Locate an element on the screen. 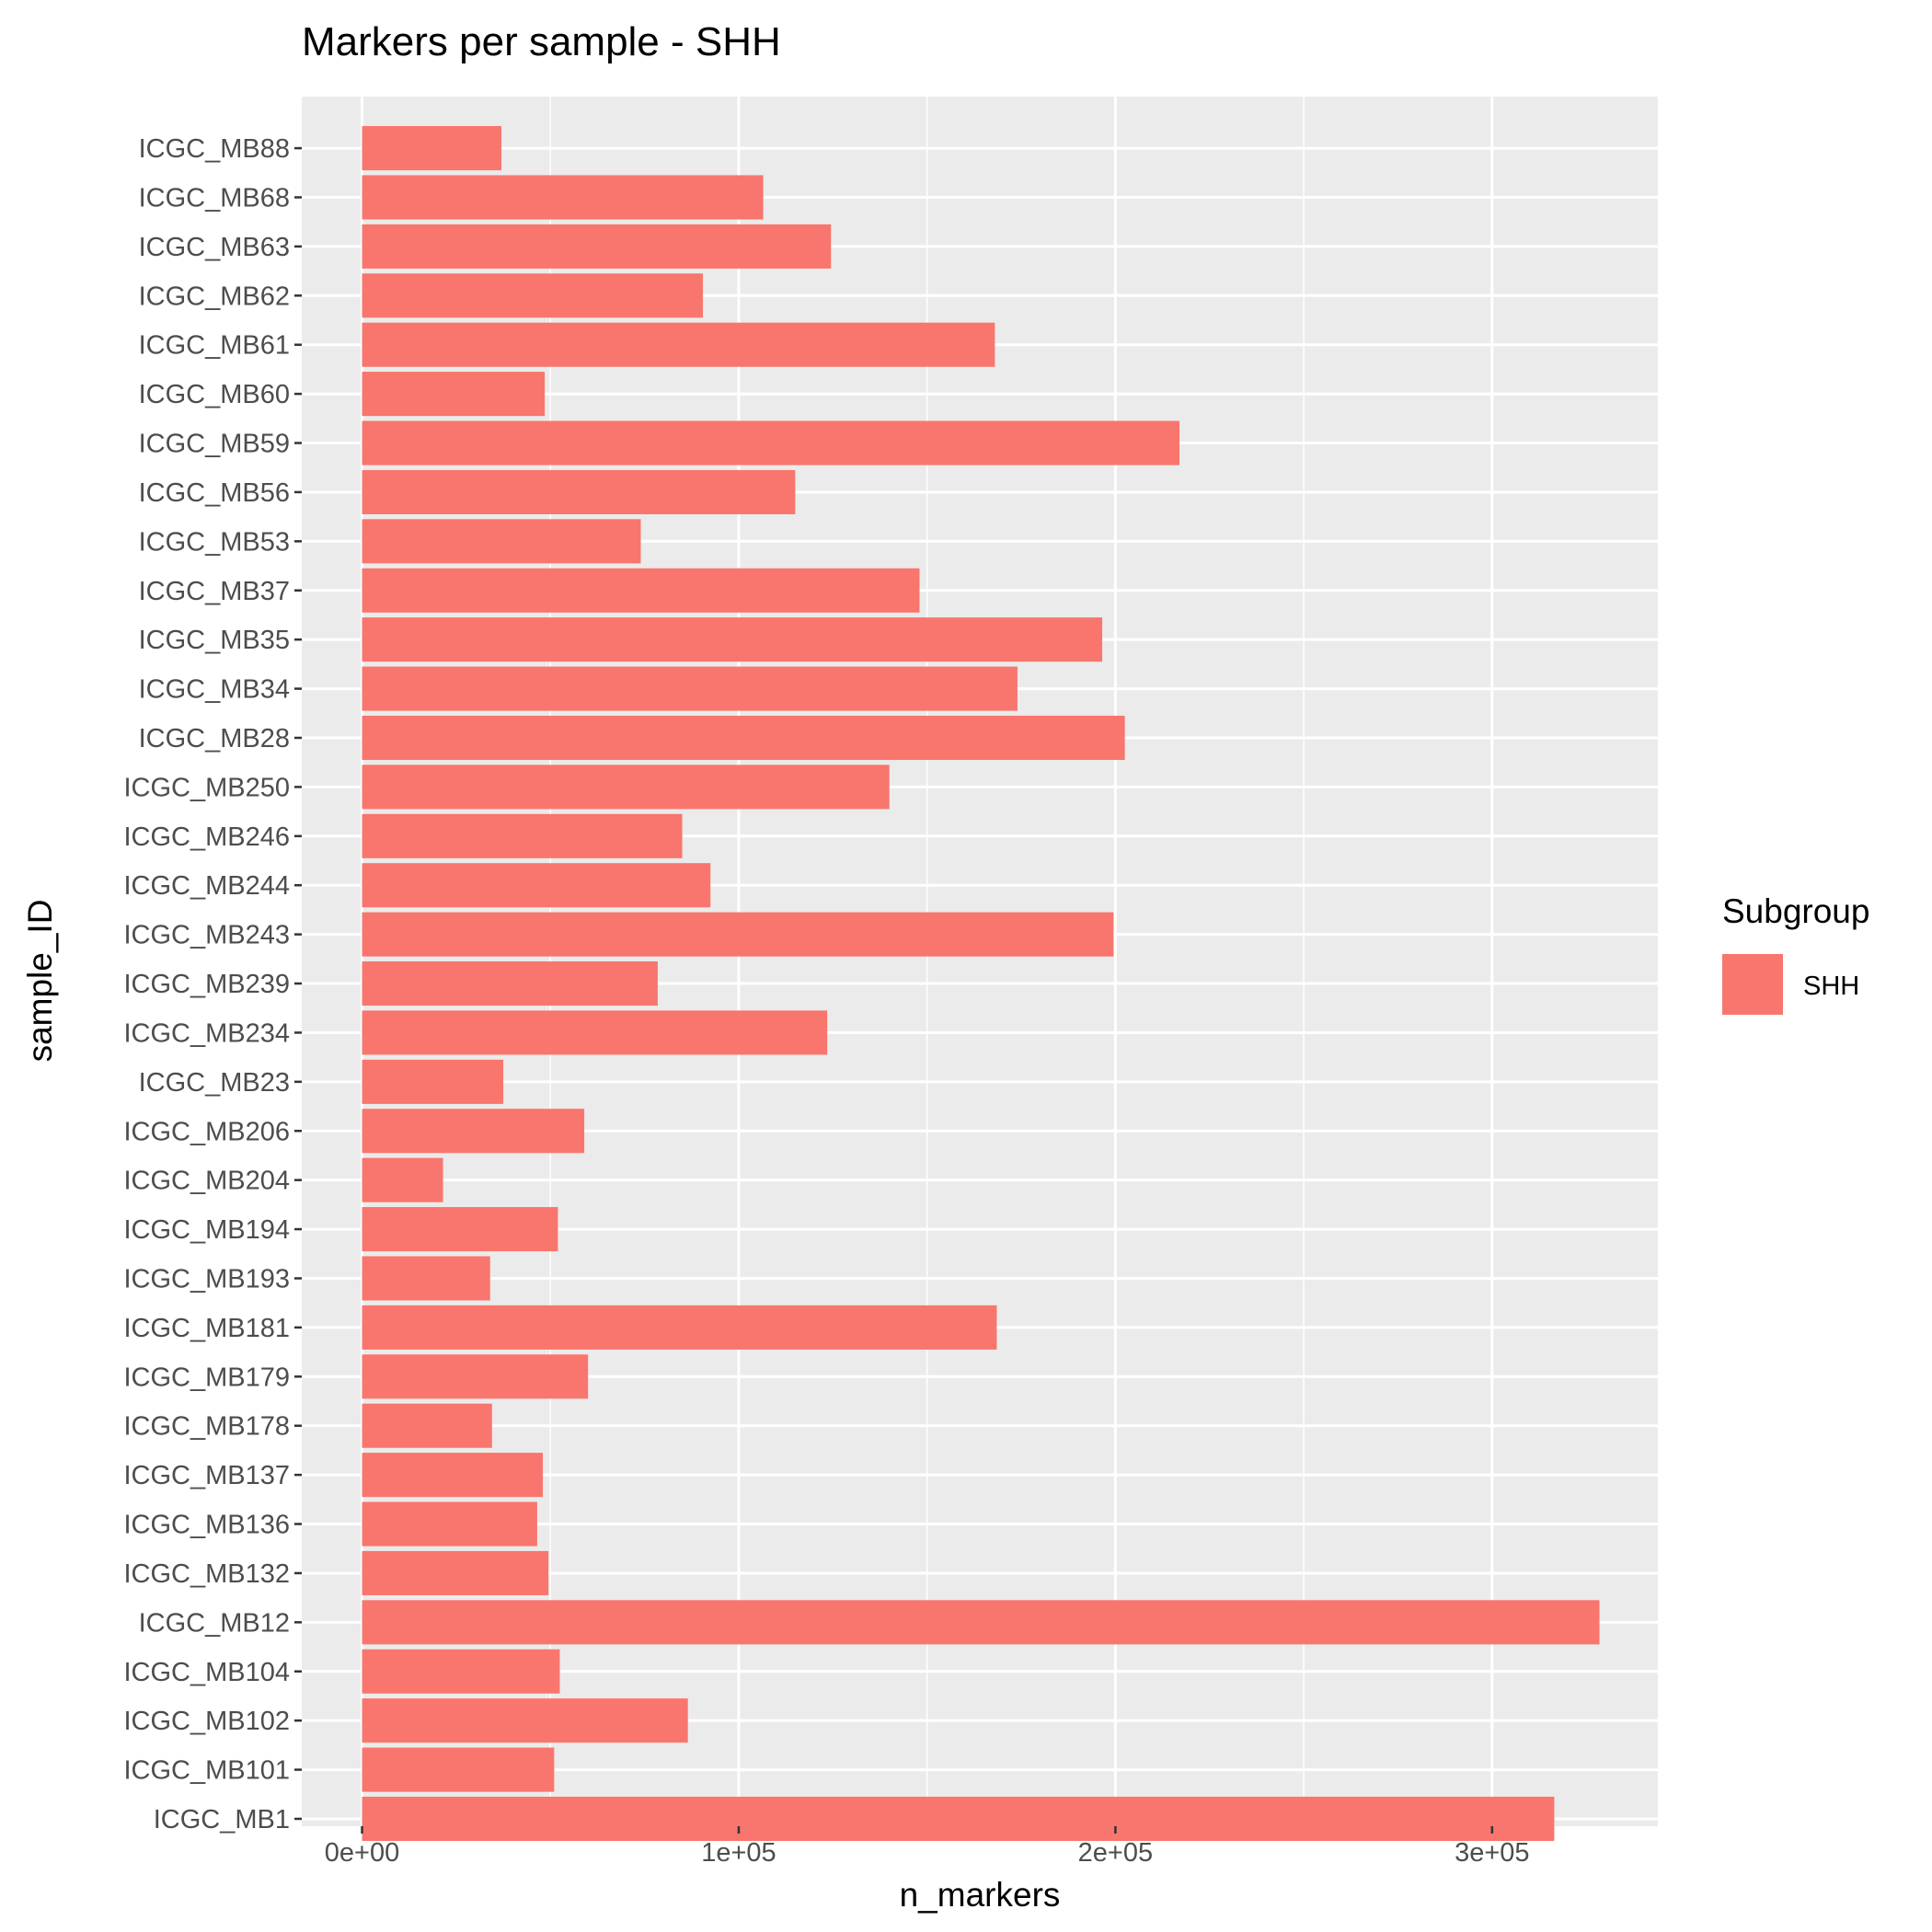 Image resolution: width=1932 pixels, height=1932 pixels. bar-icgc-mb101 is located at coordinates (458, 1769).